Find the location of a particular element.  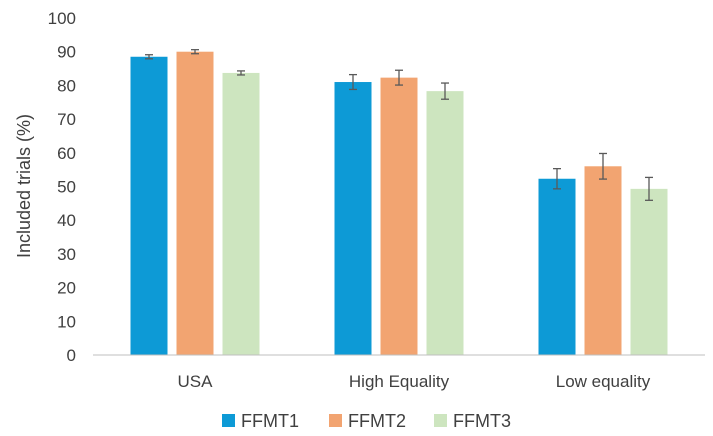

y-tick-label: 40 is located at coordinates (66, 220).